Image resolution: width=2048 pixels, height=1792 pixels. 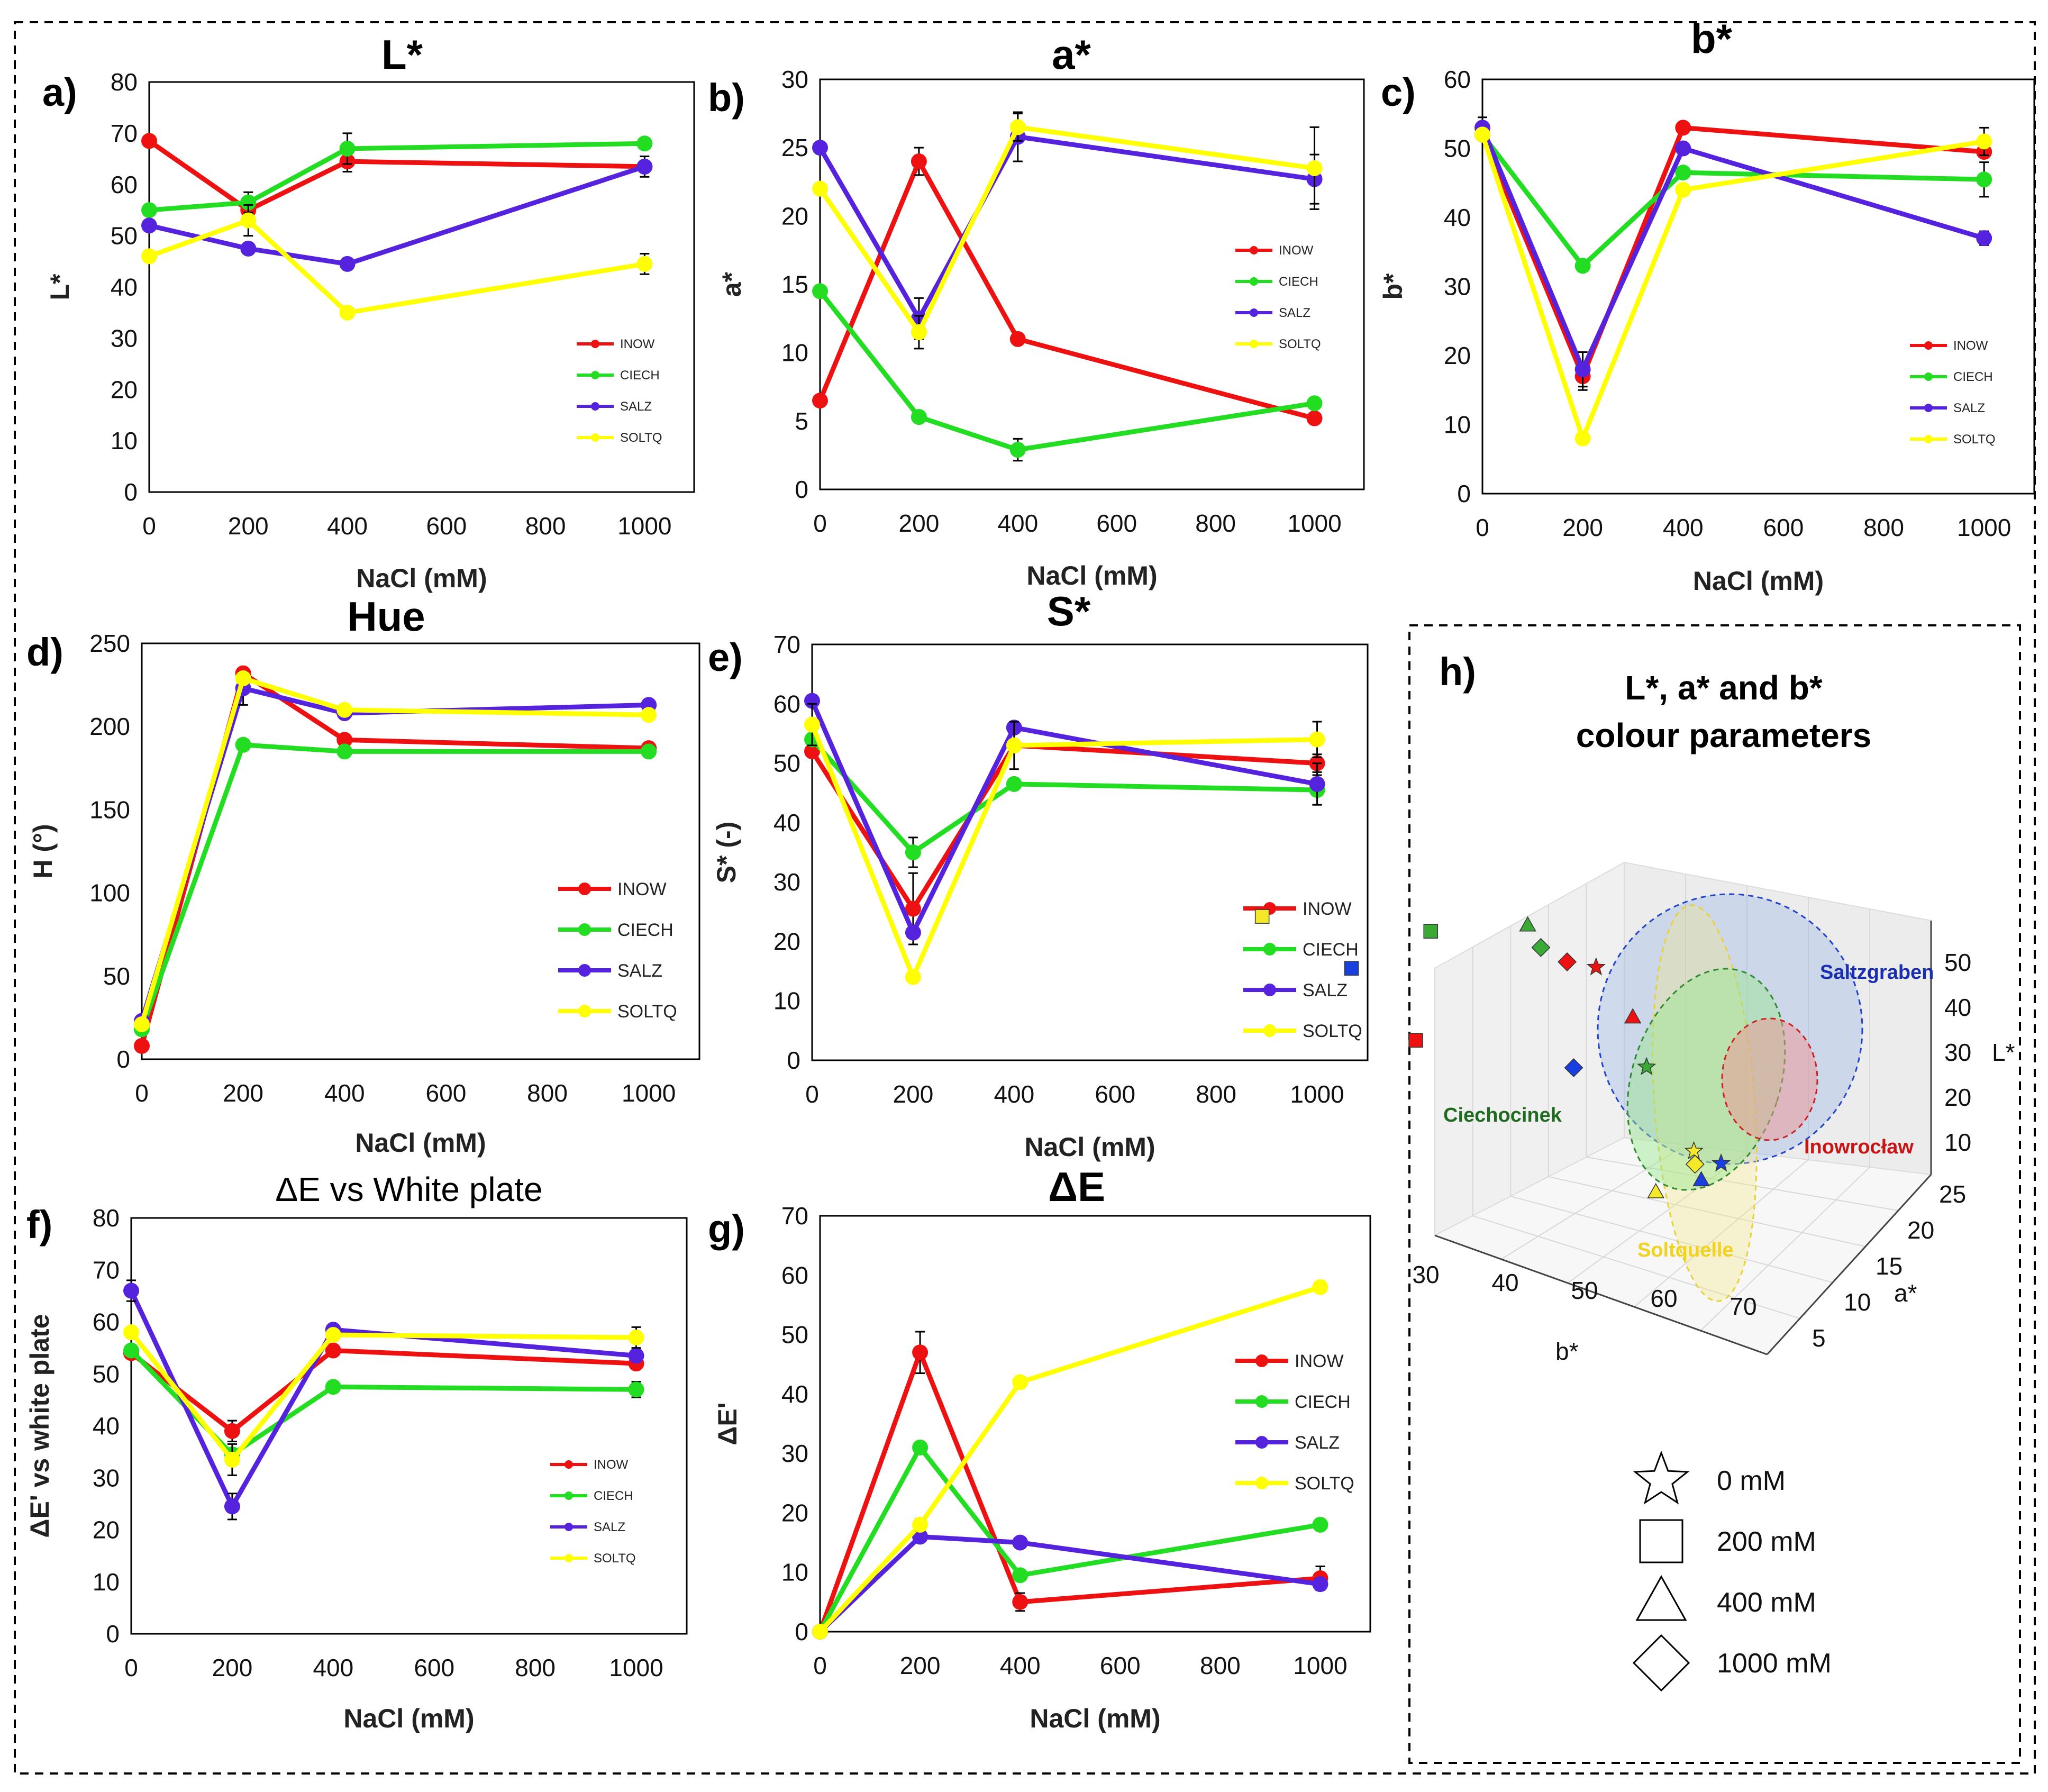 I want to click on y-tick-label: 40, so click(x=124, y=287).